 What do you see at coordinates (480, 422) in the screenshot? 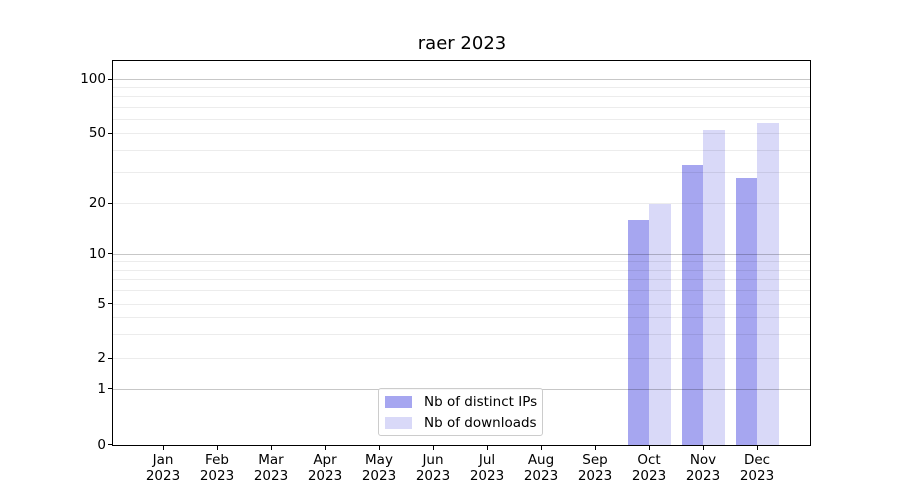
I see `legend-label-downloads: Nb of downloads` at bounding box center [480, 422].